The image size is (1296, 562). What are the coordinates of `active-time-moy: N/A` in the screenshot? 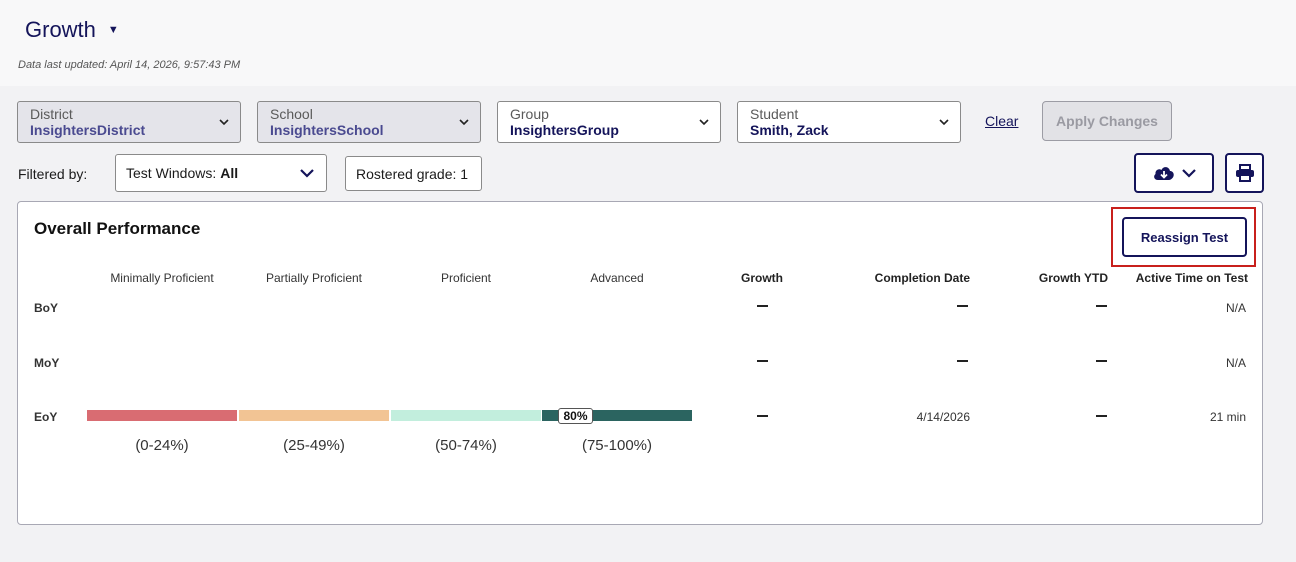 It's located at (1235, 363).